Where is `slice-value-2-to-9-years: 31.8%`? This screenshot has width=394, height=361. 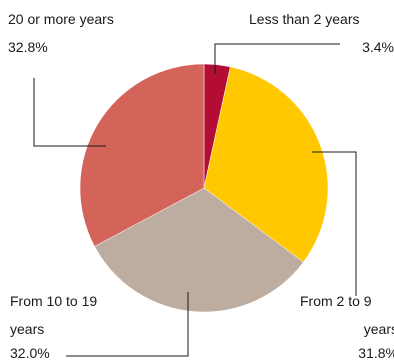 slice-value-2-to-9-years: 31.8% is located at coordinates (376, 353).